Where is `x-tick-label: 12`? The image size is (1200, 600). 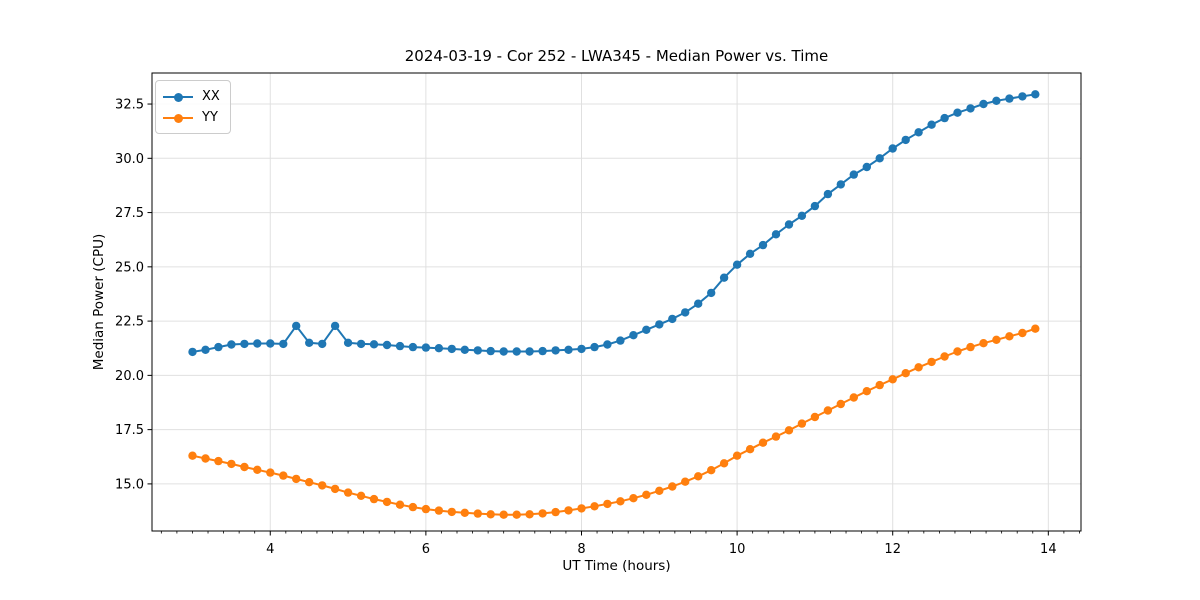
x-tick-label: 12 is located at coordinates (892, 549).